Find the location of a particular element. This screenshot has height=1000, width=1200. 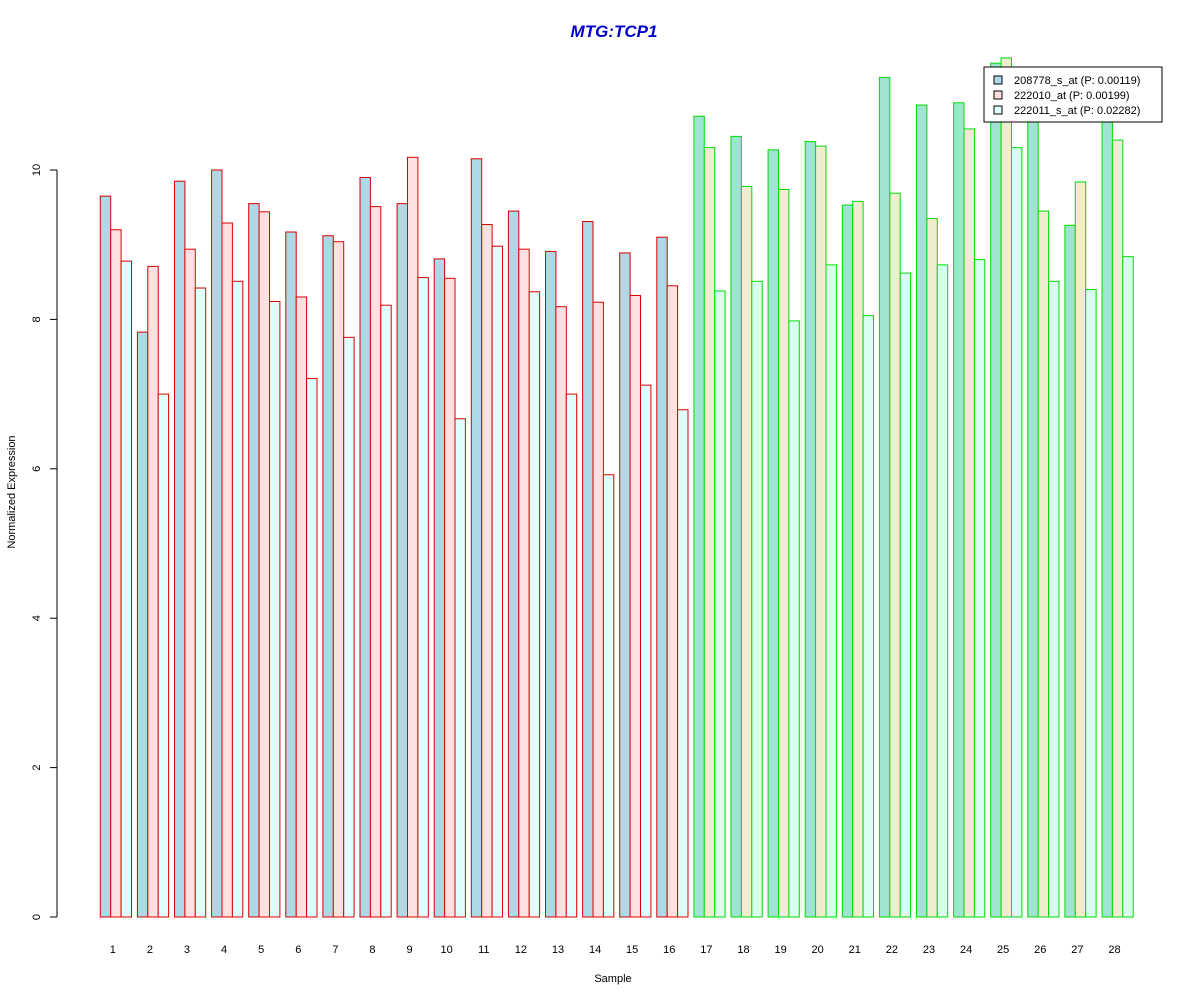

x-tick-label: 19 is located at coordinates (780, 950).